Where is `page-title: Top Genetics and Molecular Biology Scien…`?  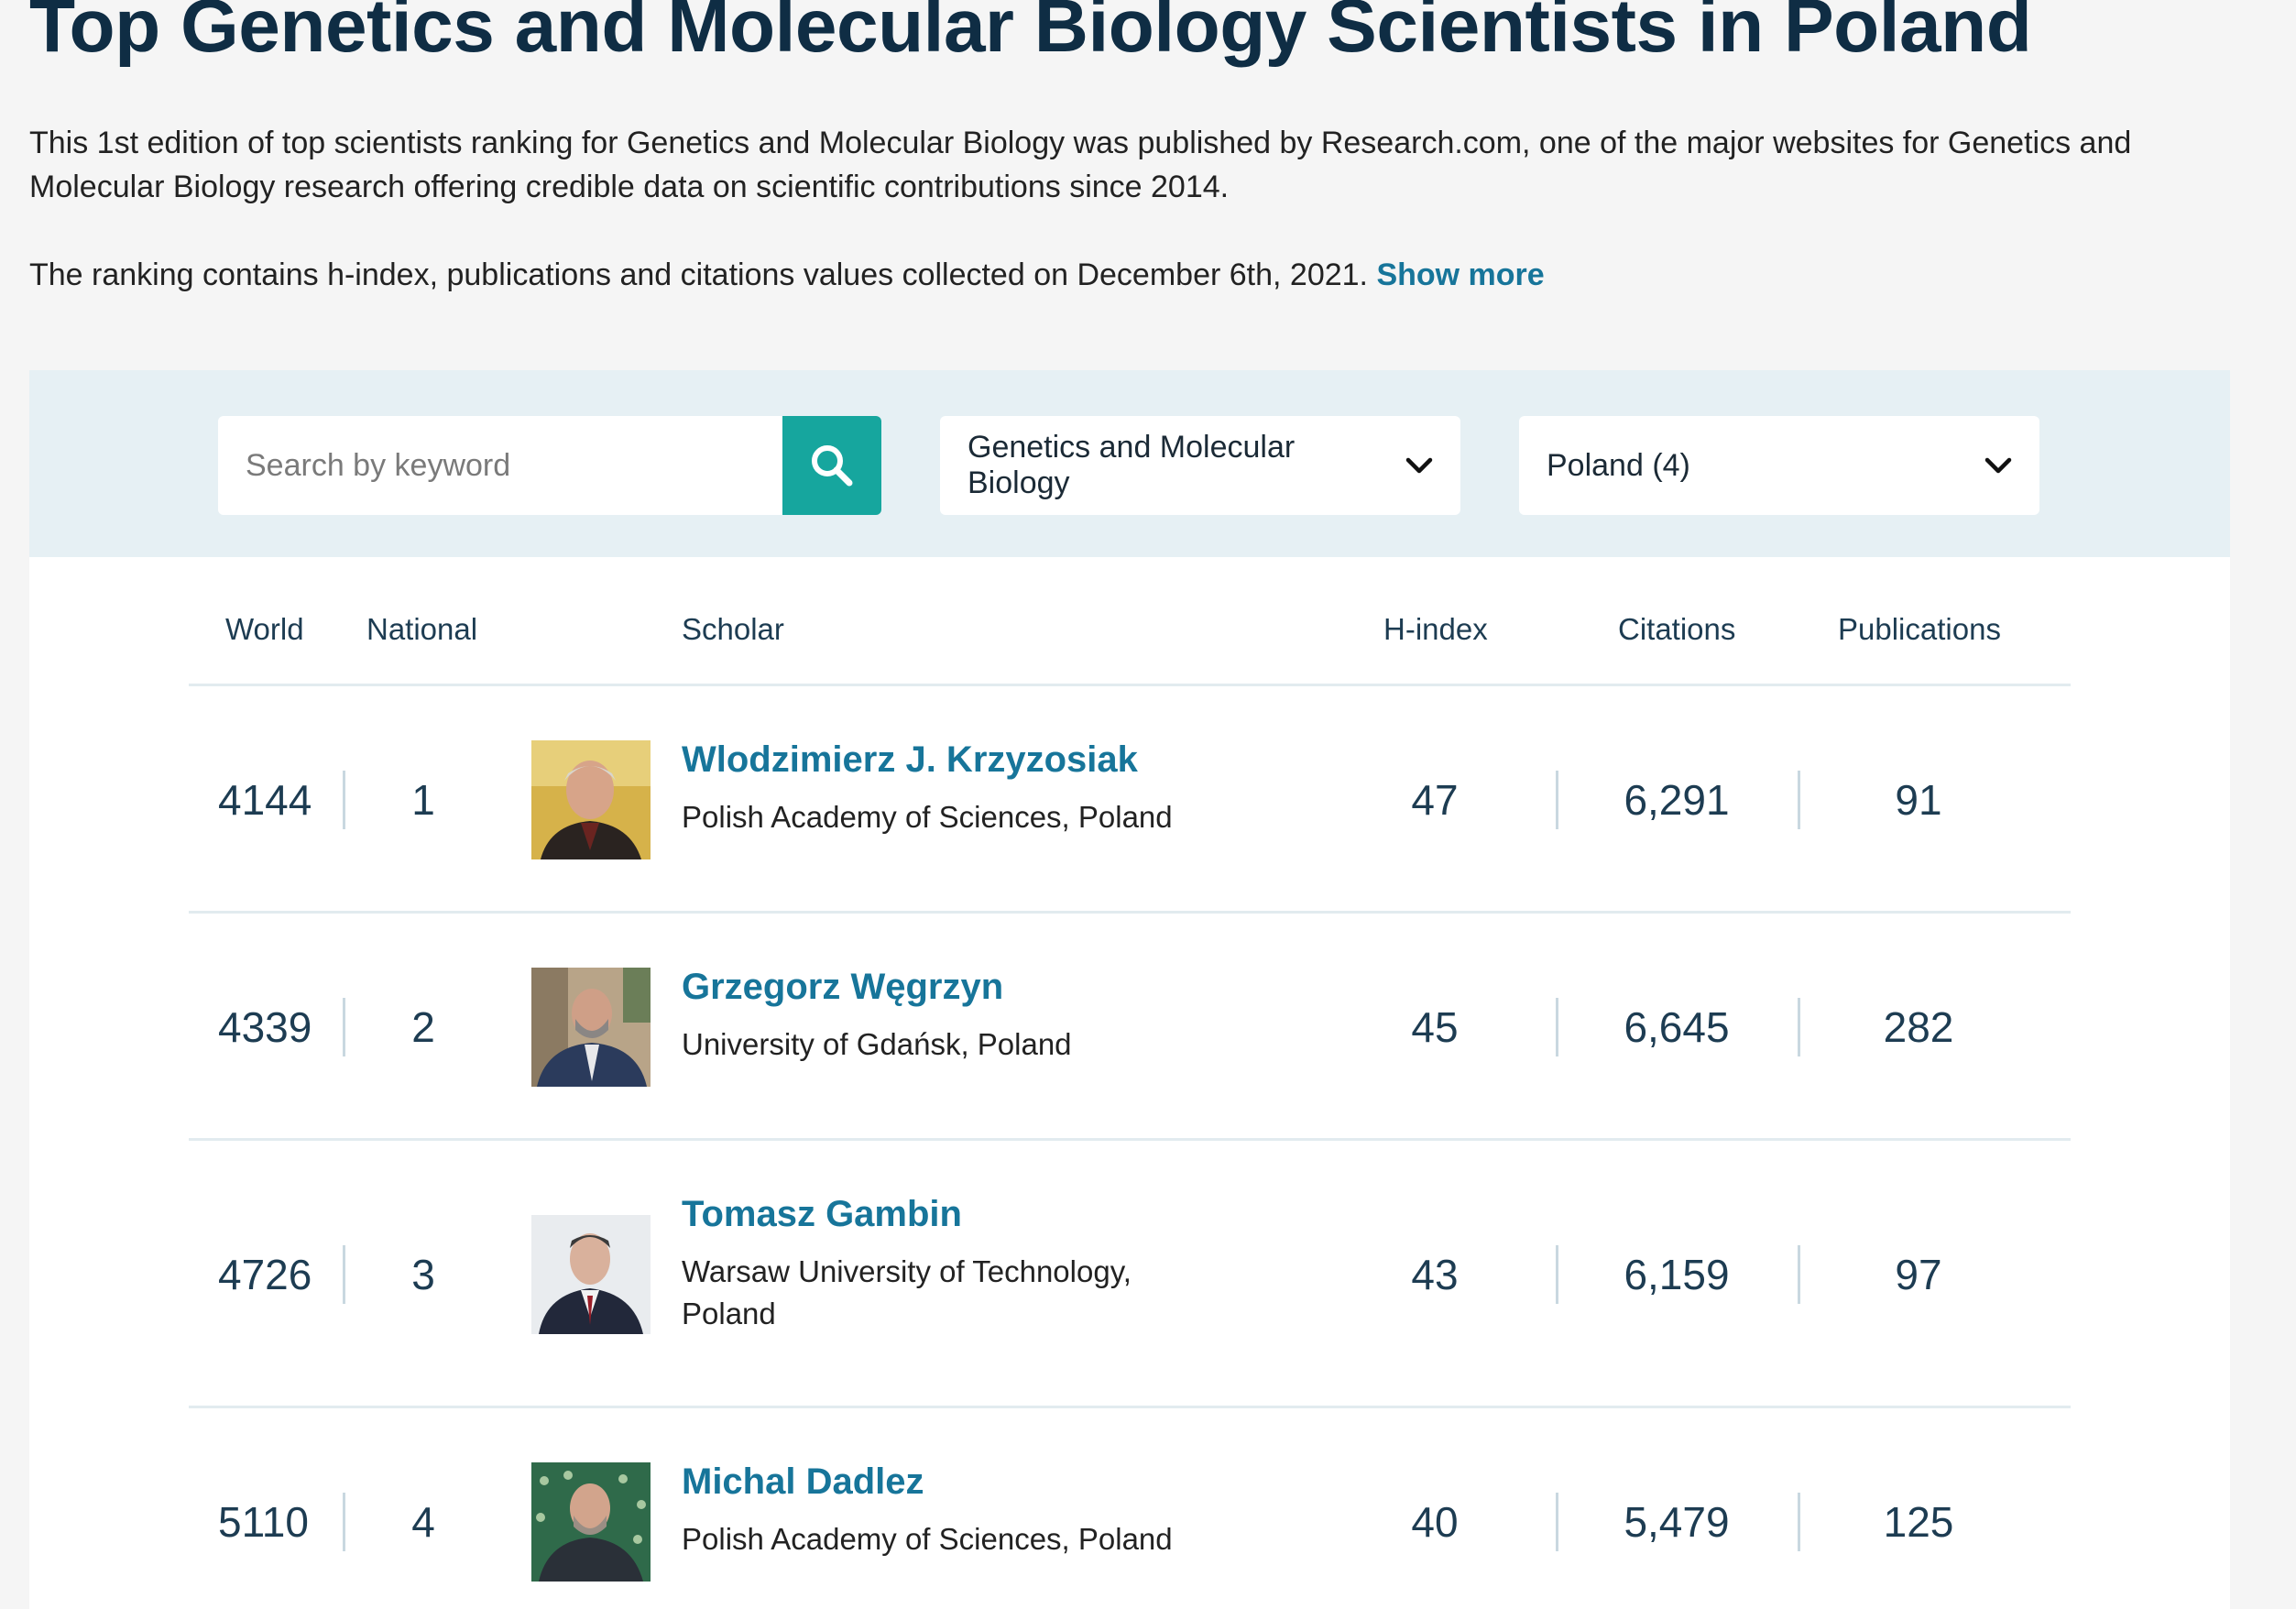
page-title: Top Genetics and Molecular Biology Scien… is located at coordinates (1031, 34).